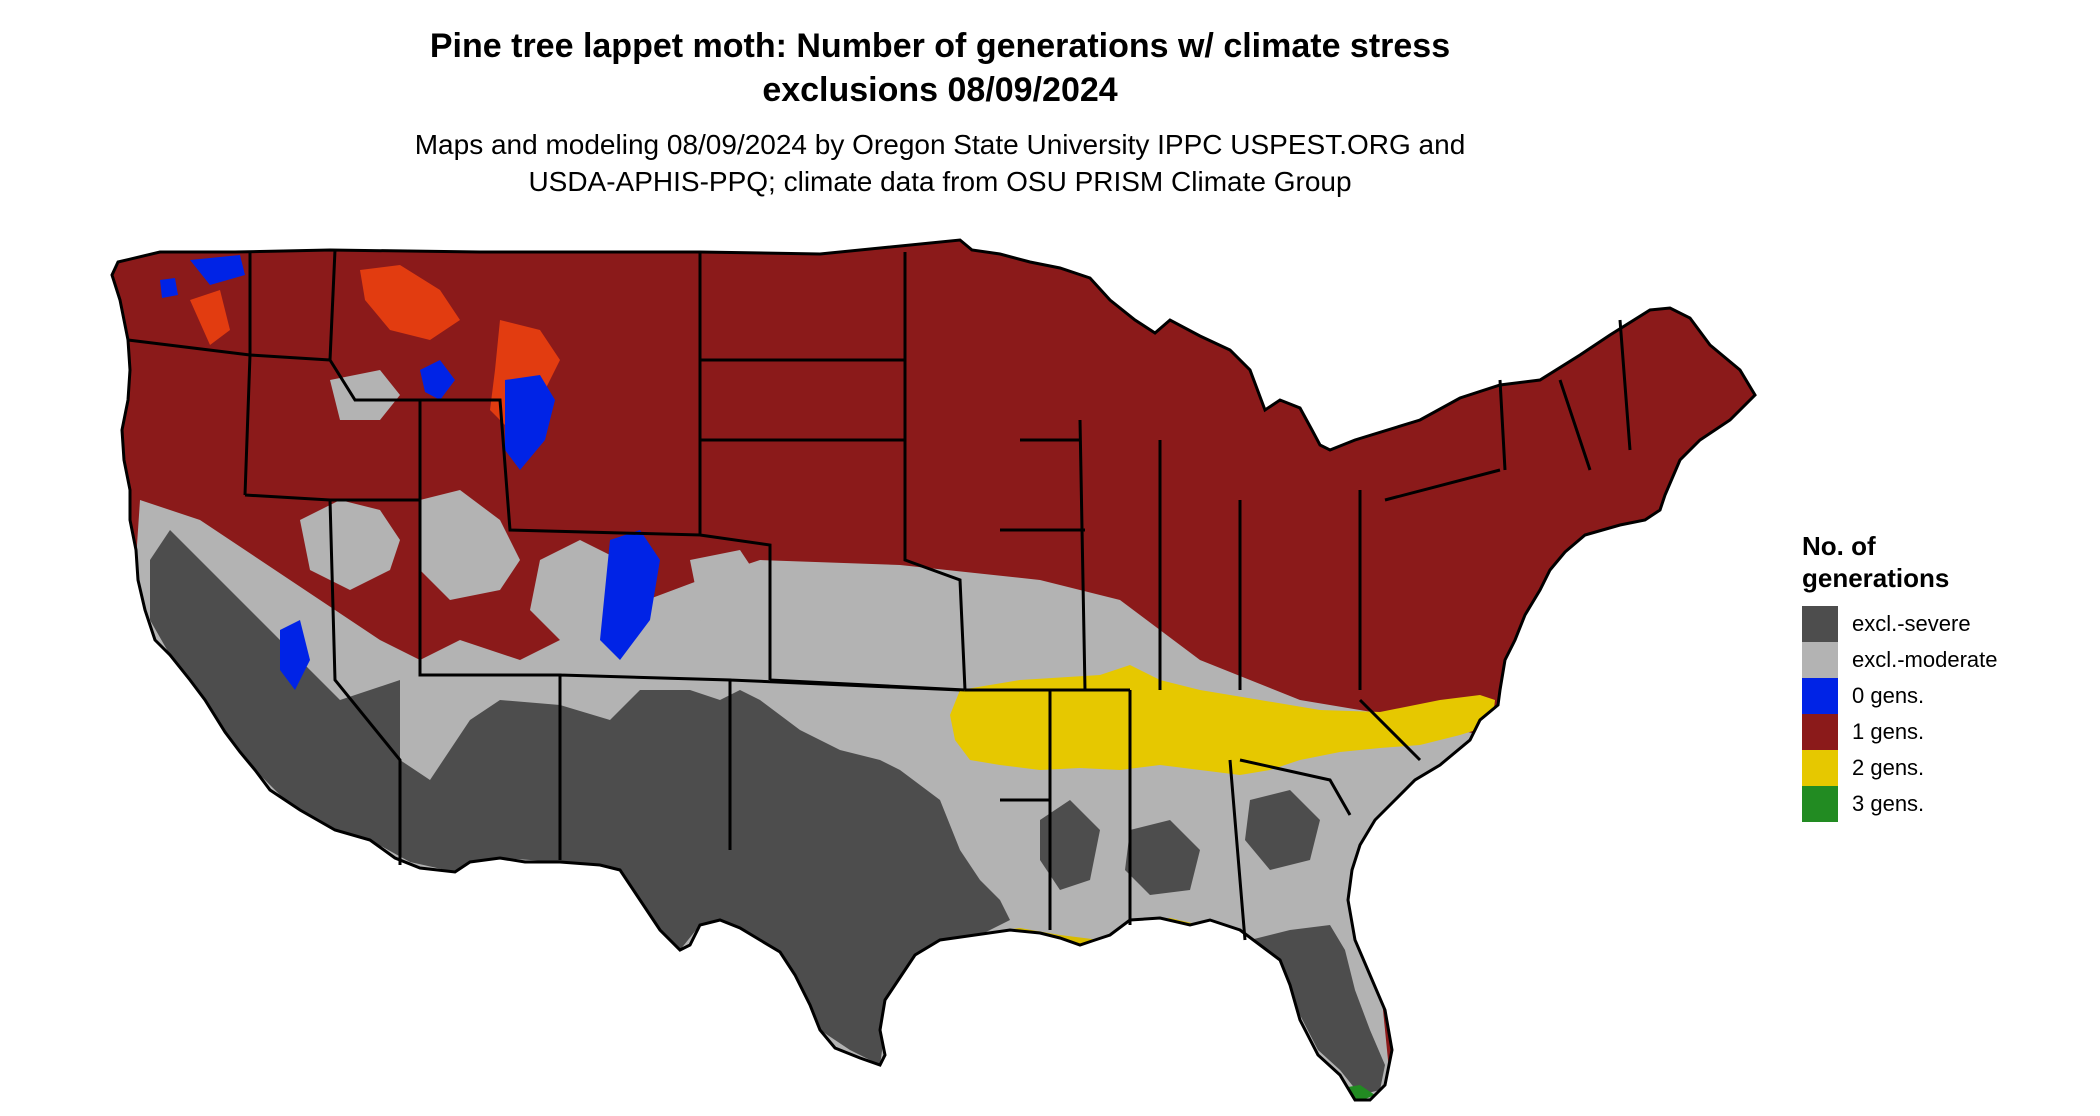 This screenshot has height=1116, width=2100. I want to click on legend-label: 1 gens., so click(1888, 731).